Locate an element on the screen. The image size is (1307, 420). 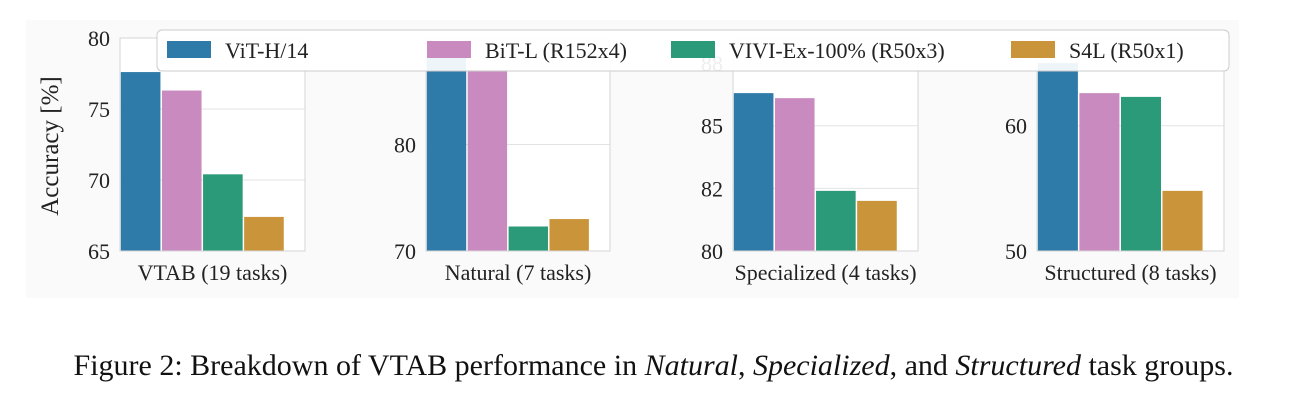
x-axis-label: VTAB (19 tasks) is located at coordinates (213, 272).